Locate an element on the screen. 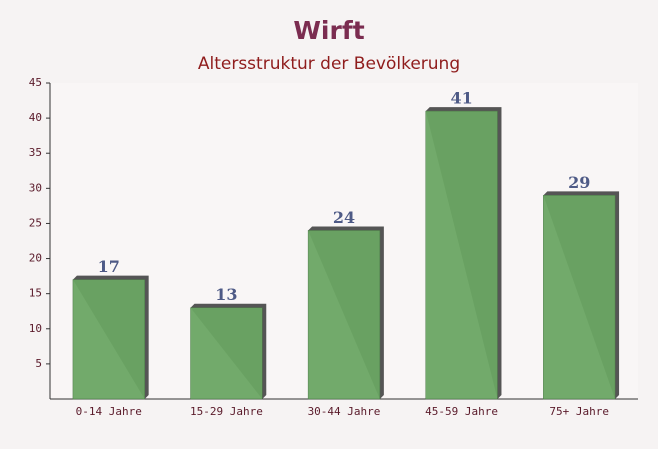 This screenshot has height=449, width=658. y-tick-label: 45 is located at coordinates (35, 82).